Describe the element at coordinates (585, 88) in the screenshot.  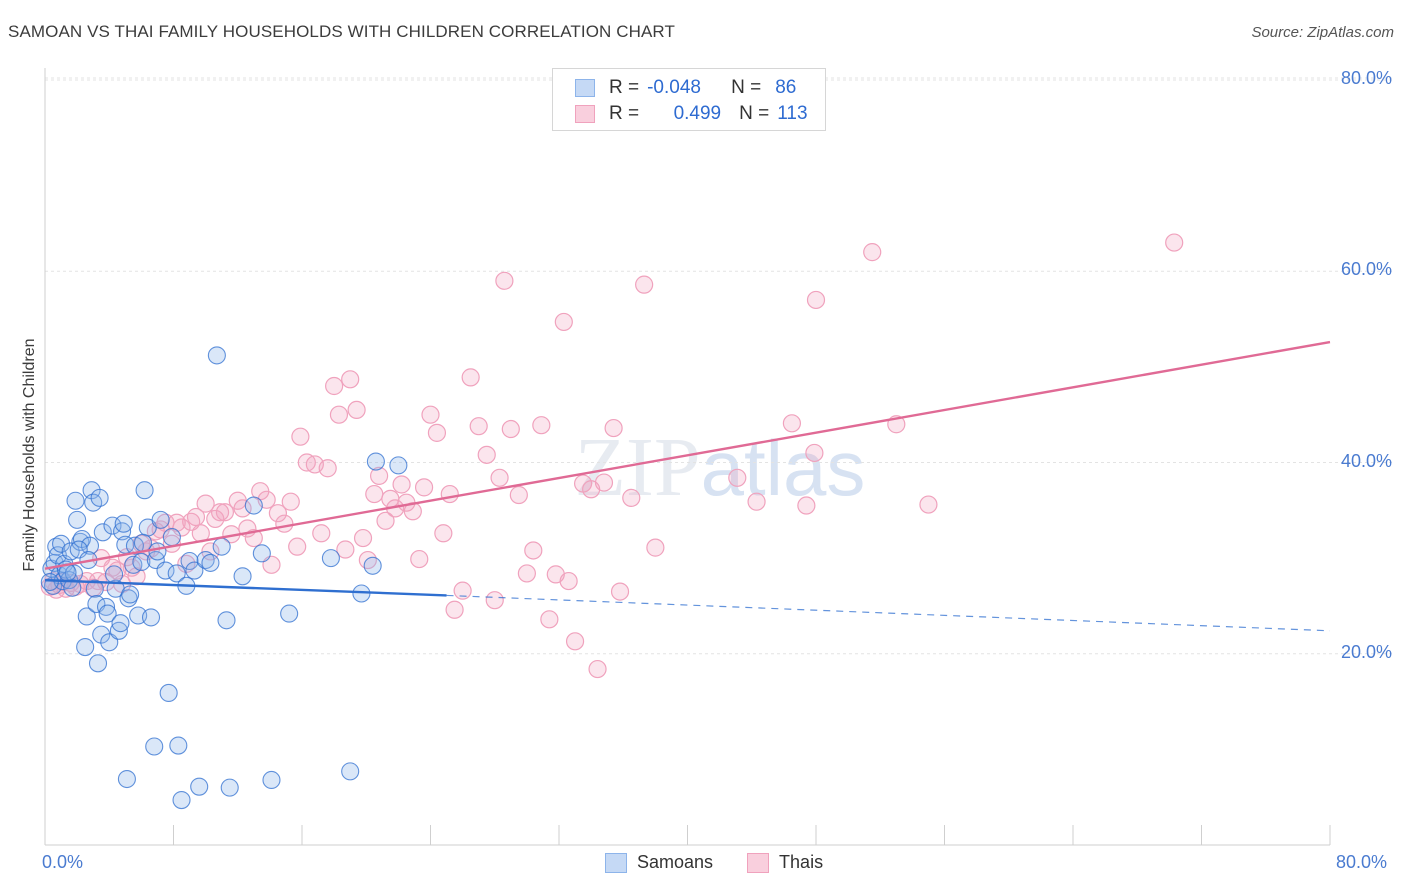
I see `legend-swatch-samoans` at that location.